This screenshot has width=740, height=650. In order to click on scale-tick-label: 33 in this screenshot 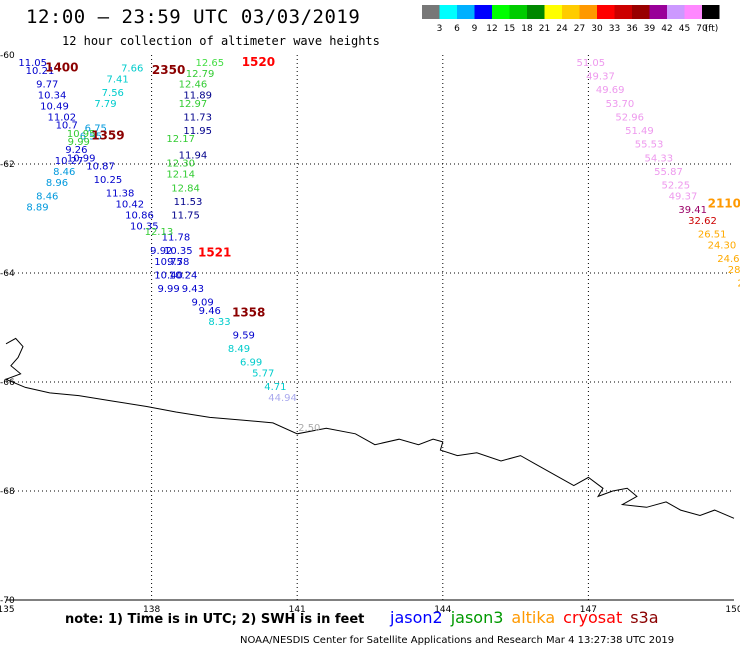, I will do `click(614, 28)`.